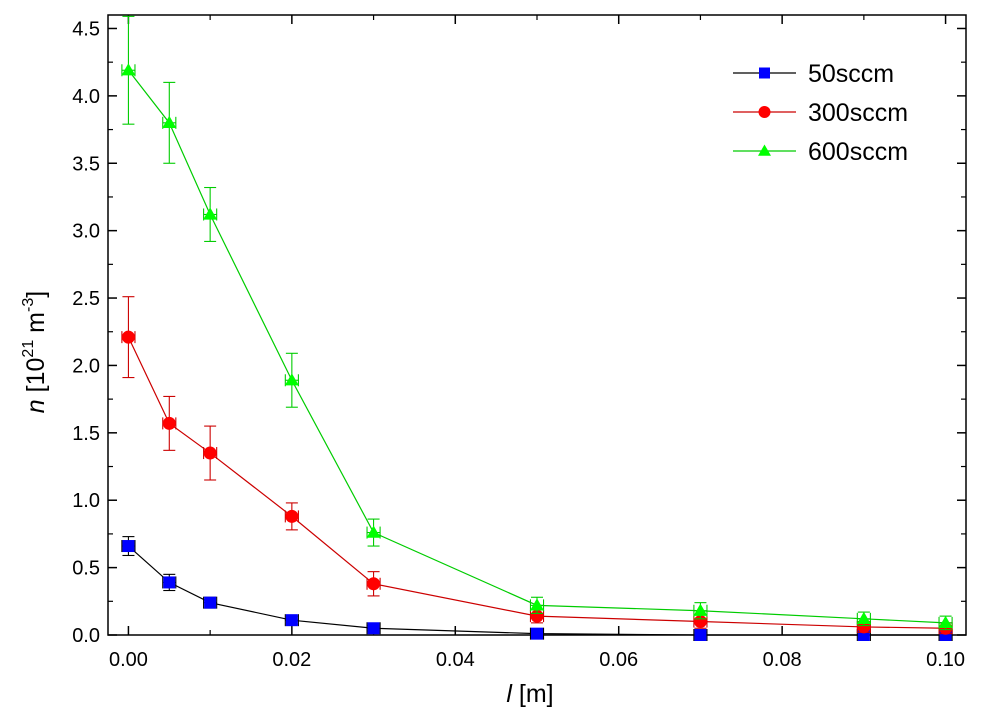  Describe the element at coordinates (86, 434) in the screenshot. I see `y-tick-label: 1.5` at that location.